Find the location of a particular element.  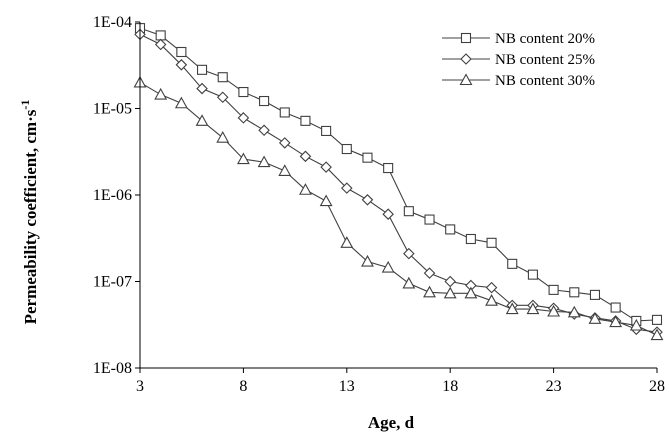

y-axis-title: Permeability coefficient, cm·s-1 is located at coordinates (29, 212).